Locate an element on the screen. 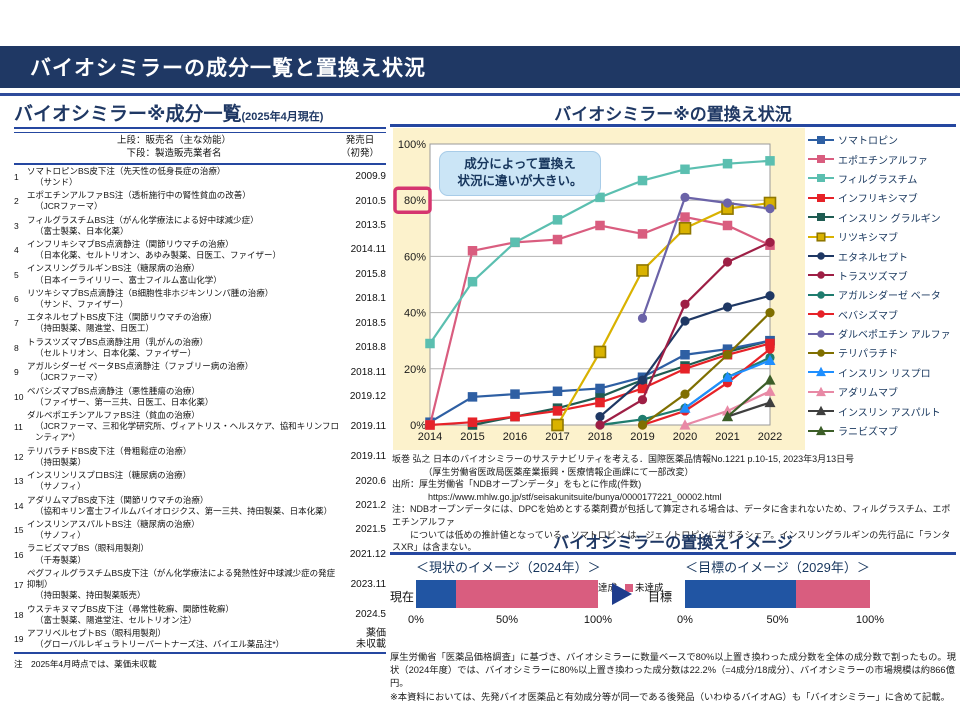 The image size is (960, 720). target-bar-achieved-segment is located at coordinates (740, 594).